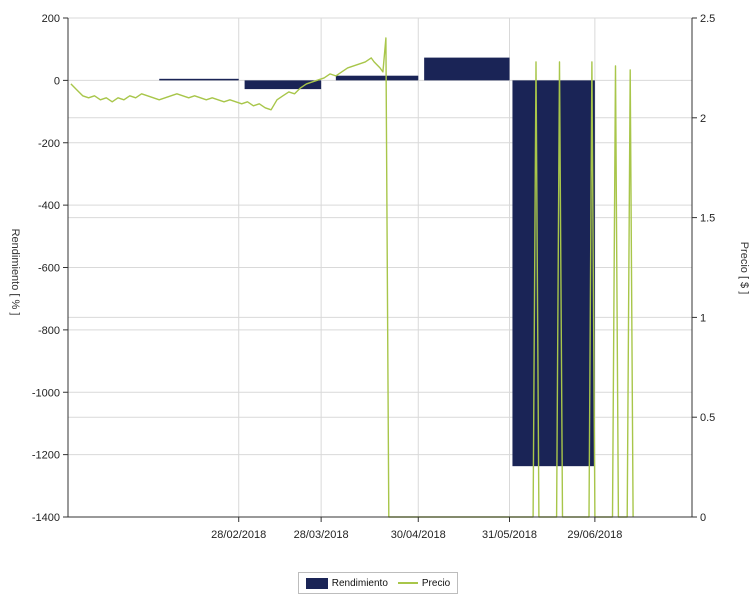  Describe the element at coordinates (359, 583) in the screenshot. I see `legend-label-rendimiento: Rendimiento` at that location.